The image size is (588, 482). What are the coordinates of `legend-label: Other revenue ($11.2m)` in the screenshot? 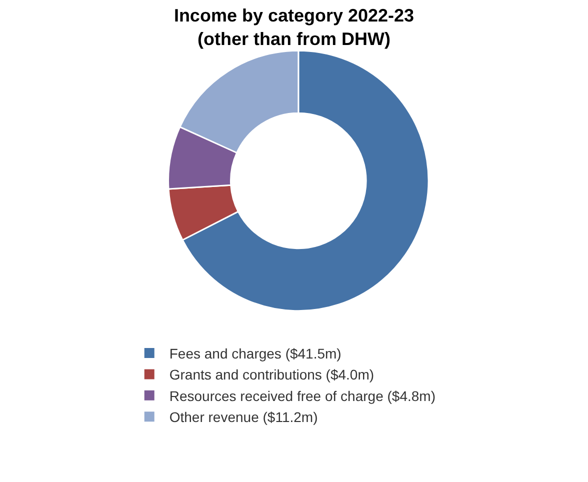 It's located at (243, 417).